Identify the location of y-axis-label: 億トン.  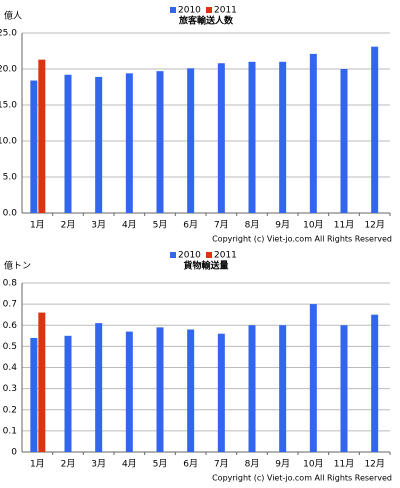
(17, 266).